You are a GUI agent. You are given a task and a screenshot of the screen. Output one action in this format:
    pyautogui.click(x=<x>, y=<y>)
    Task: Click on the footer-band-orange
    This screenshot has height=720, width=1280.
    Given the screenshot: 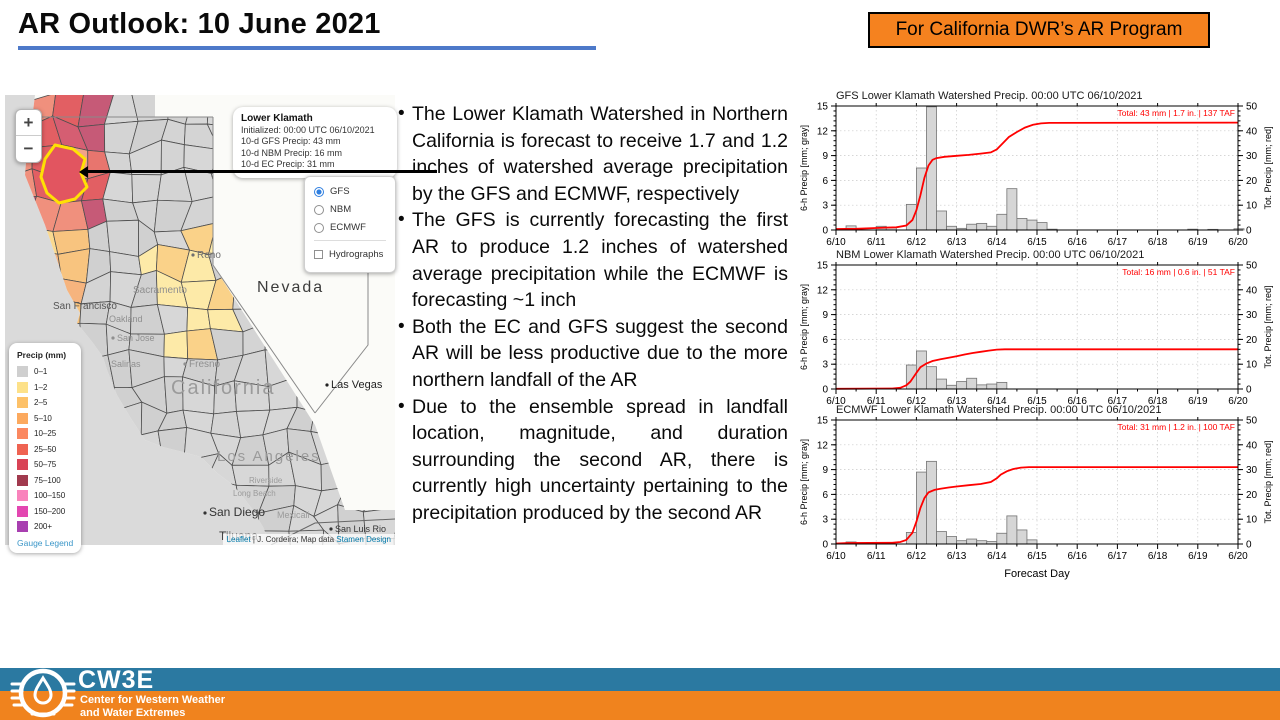 What is the action you would take?
    pyautogui.click(x=640, y=705)
    